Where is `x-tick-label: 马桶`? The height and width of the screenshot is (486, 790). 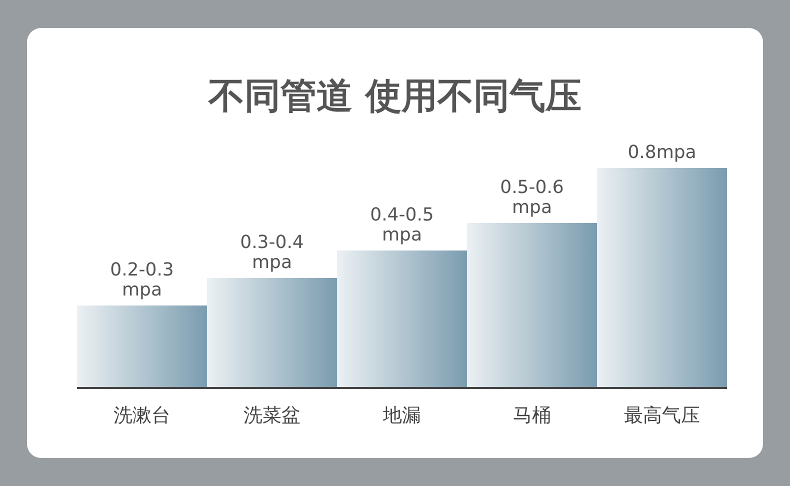
x-tick-label: 马桶 is located at coordinates (532, 415).